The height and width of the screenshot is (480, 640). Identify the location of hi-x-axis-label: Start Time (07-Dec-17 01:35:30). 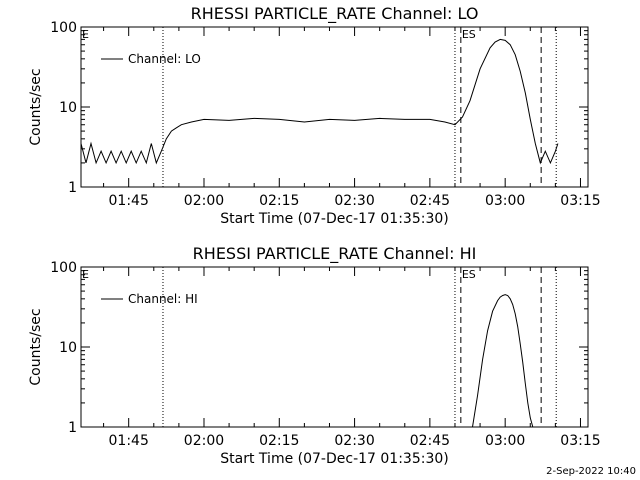
(334, 459).